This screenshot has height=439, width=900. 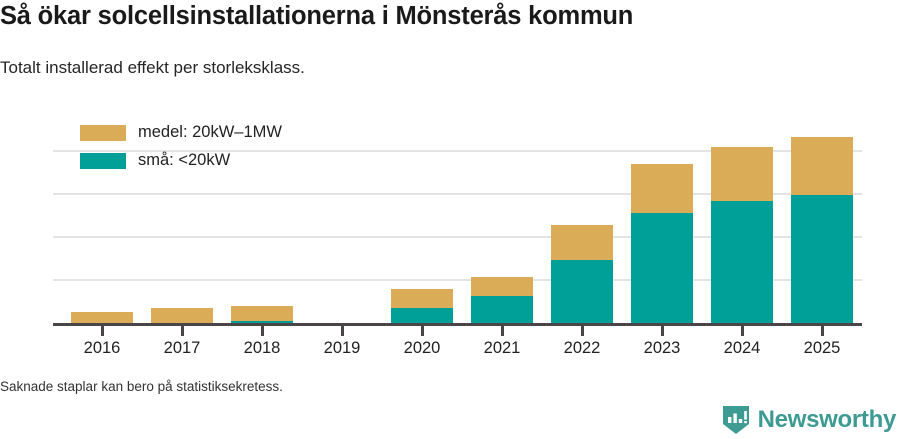 I want to click on bar-group-2022, so click(x=582, y=273).